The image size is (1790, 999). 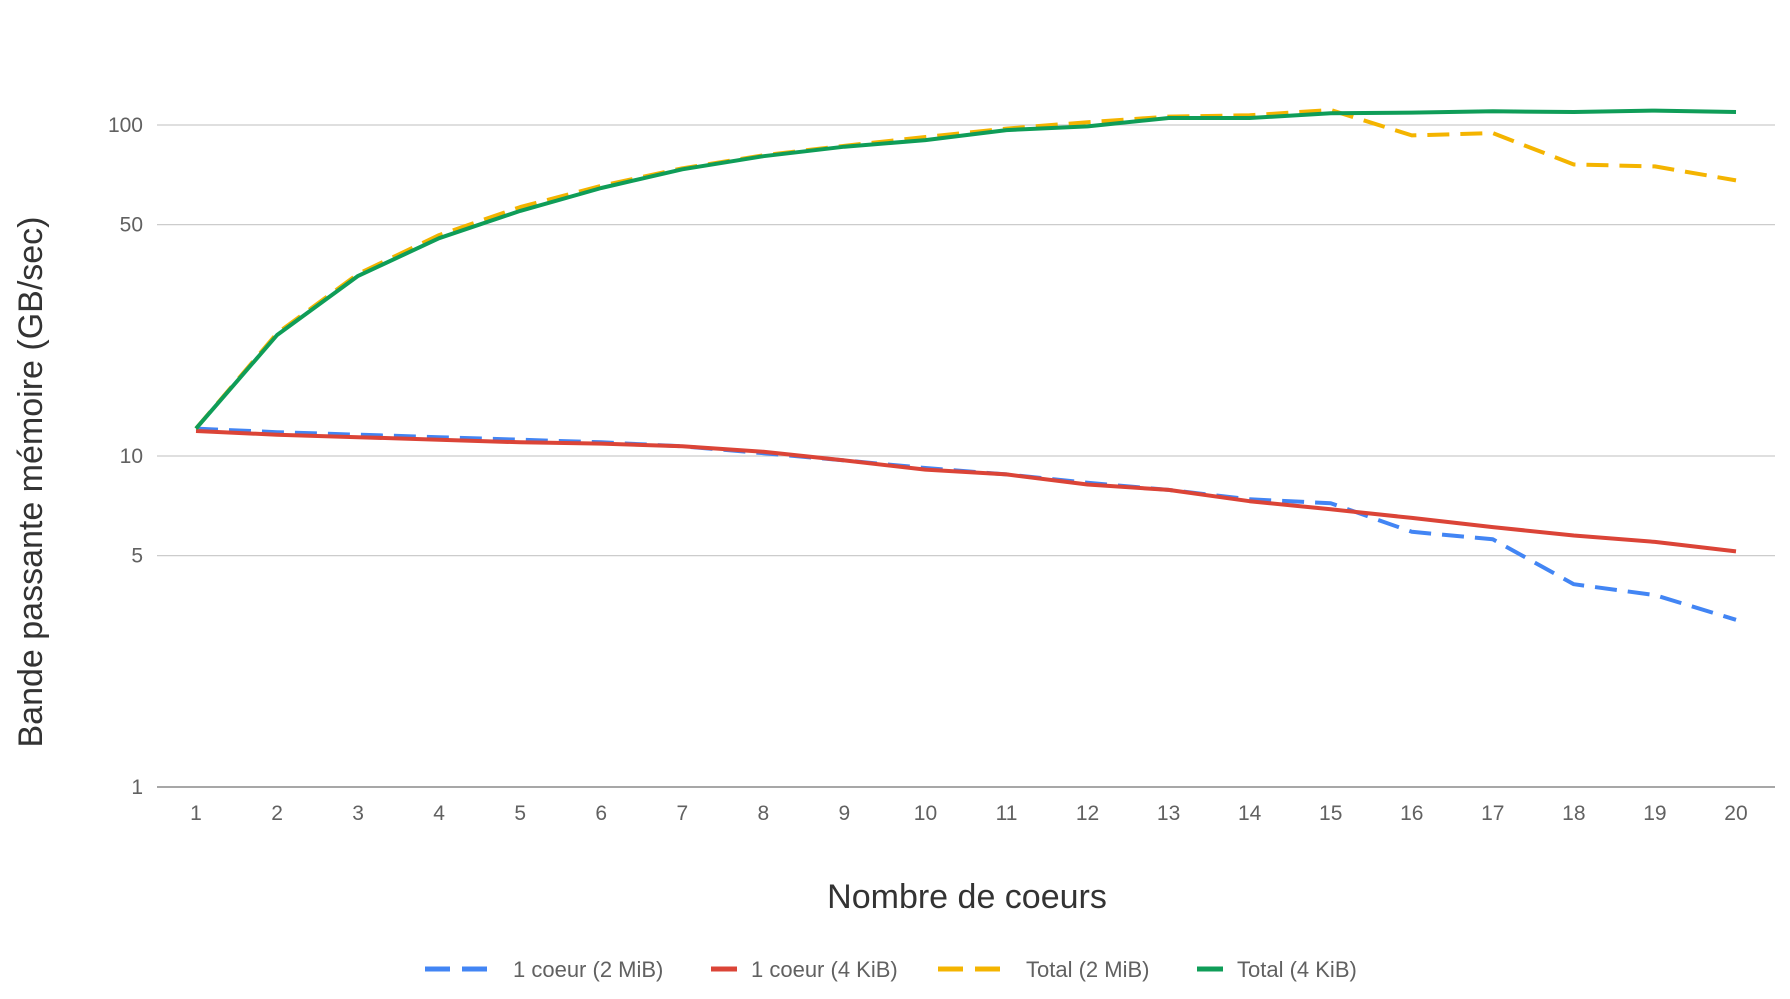 What do you see at coordinates (1297, 969) in the screenshot?
I see `legend-label: Total (4 KiB)` at bounding box center [1297, 969].